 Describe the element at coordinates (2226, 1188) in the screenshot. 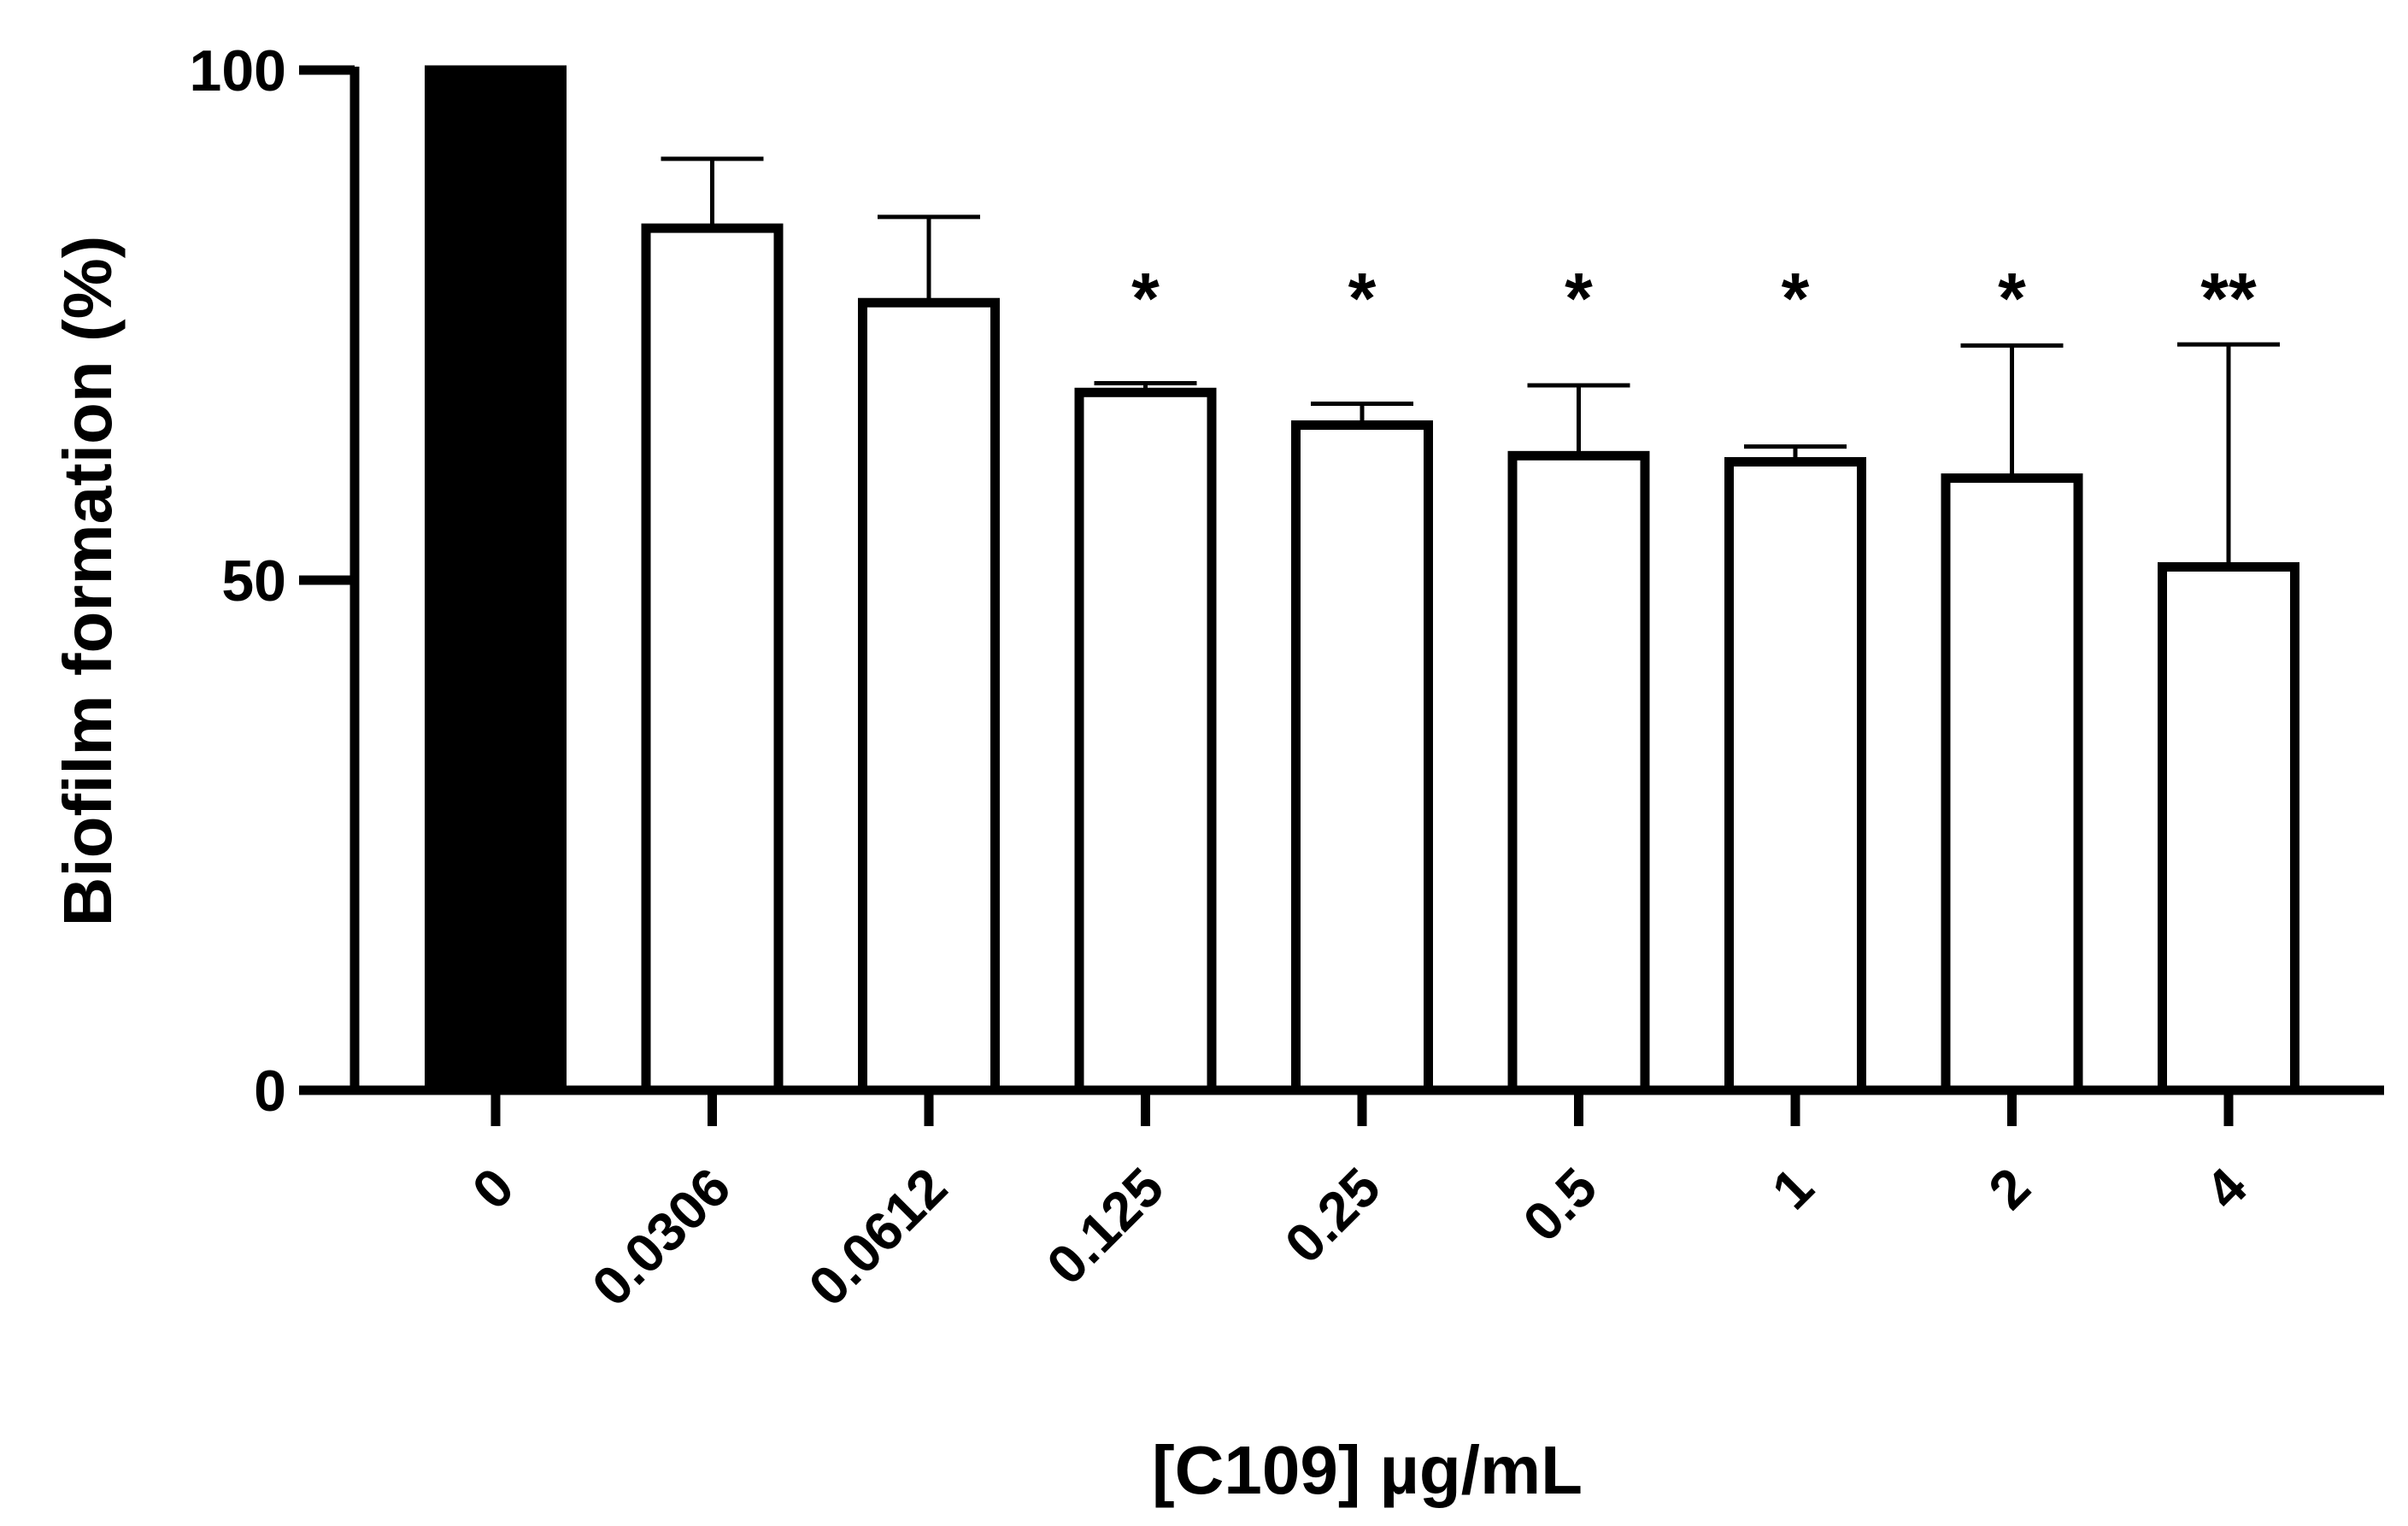

I see `x-tick-label-8: 4` at that location.